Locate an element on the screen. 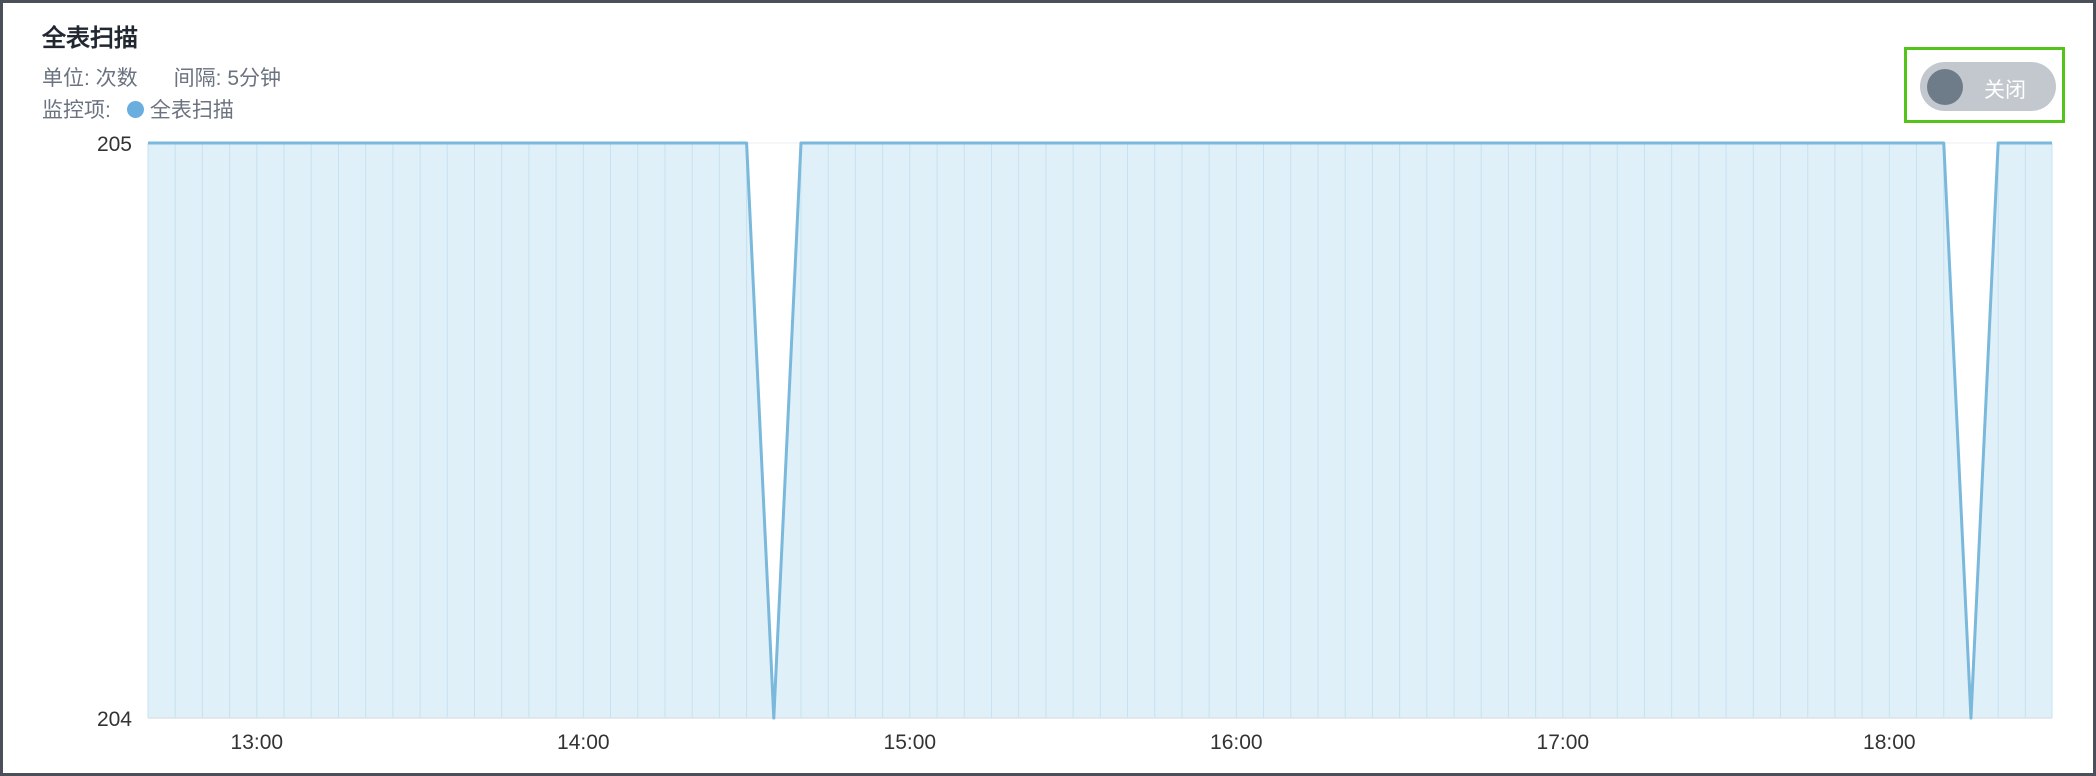 Image resolution: width=2096 pixels, height=776 pixels. x-tick-label: 14:00 is located at coordinates (583, 742).